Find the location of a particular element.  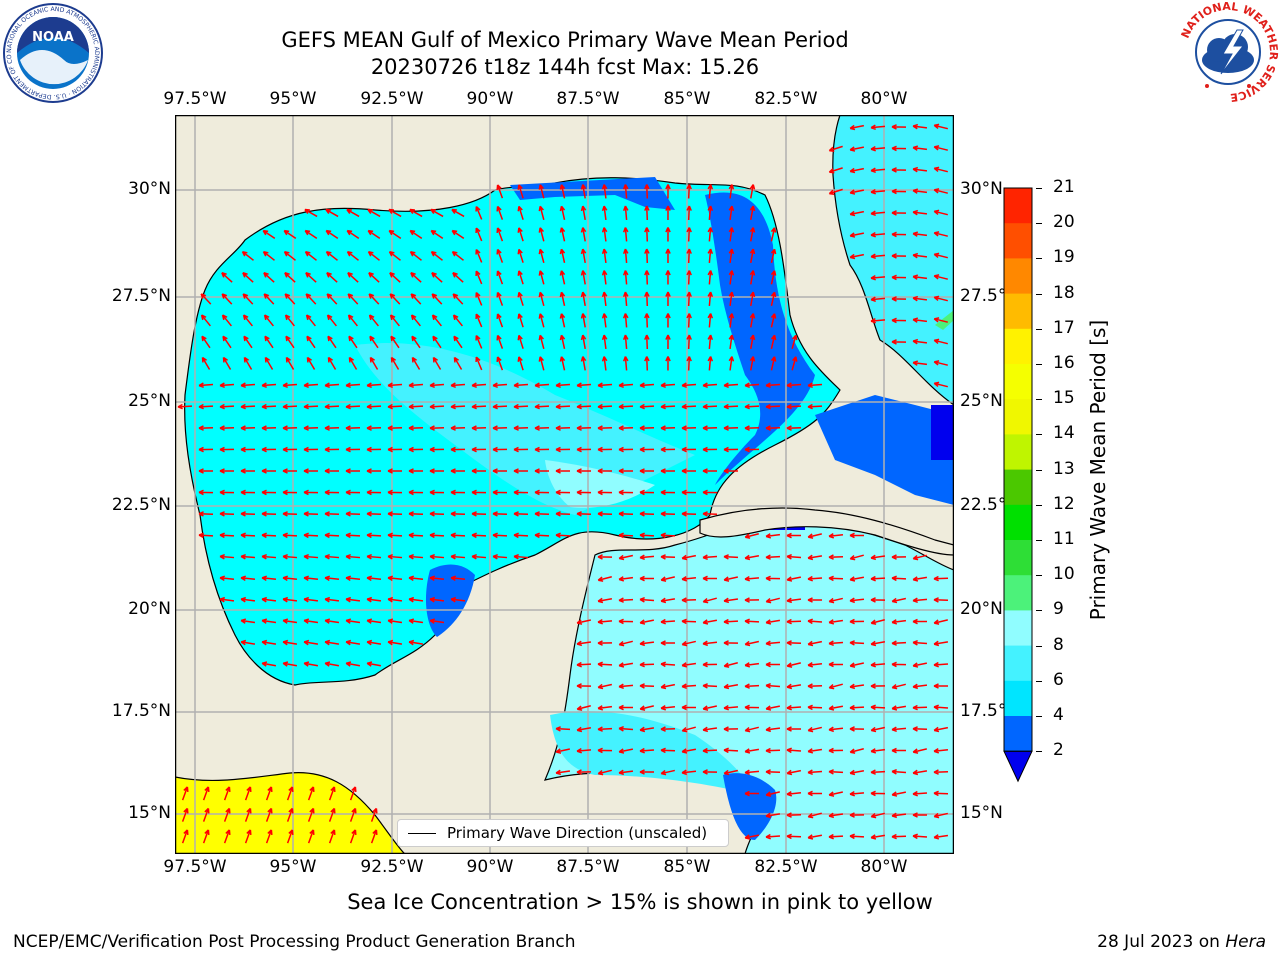

lon-tick-label-top: 97.5°W is located at coordinates (195, 99).